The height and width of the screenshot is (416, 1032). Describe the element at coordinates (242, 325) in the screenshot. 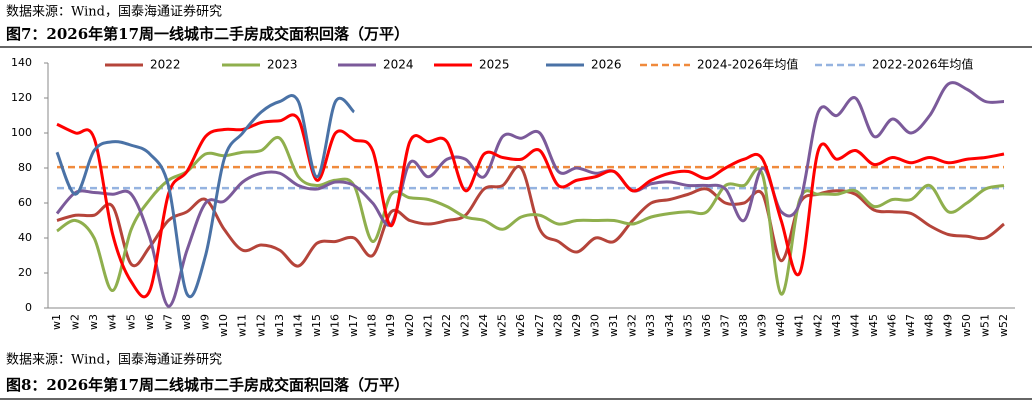

I see `x-tick-label: w11` at that location.